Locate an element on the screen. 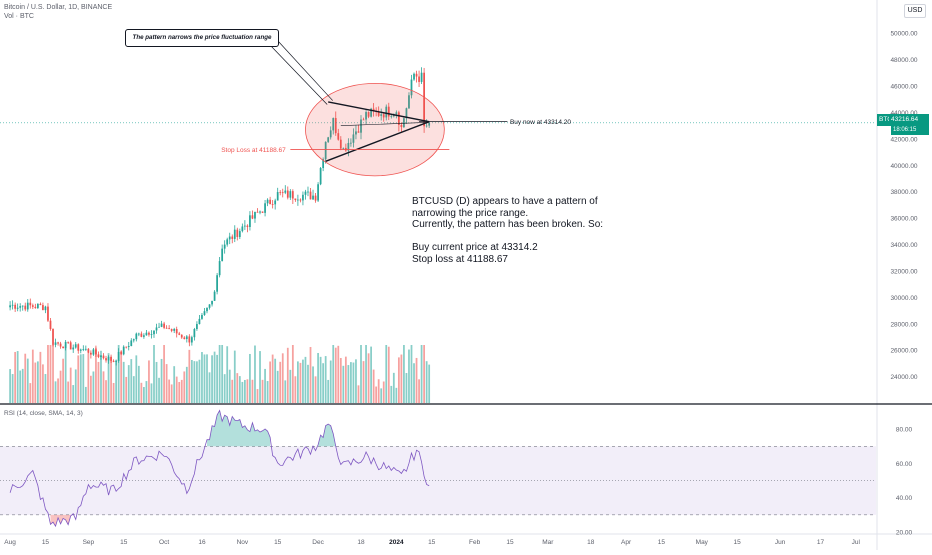 Image resolution: width=932 pixels, height=555 pixels. currency-button: USD is located at coordinates (915, 11).